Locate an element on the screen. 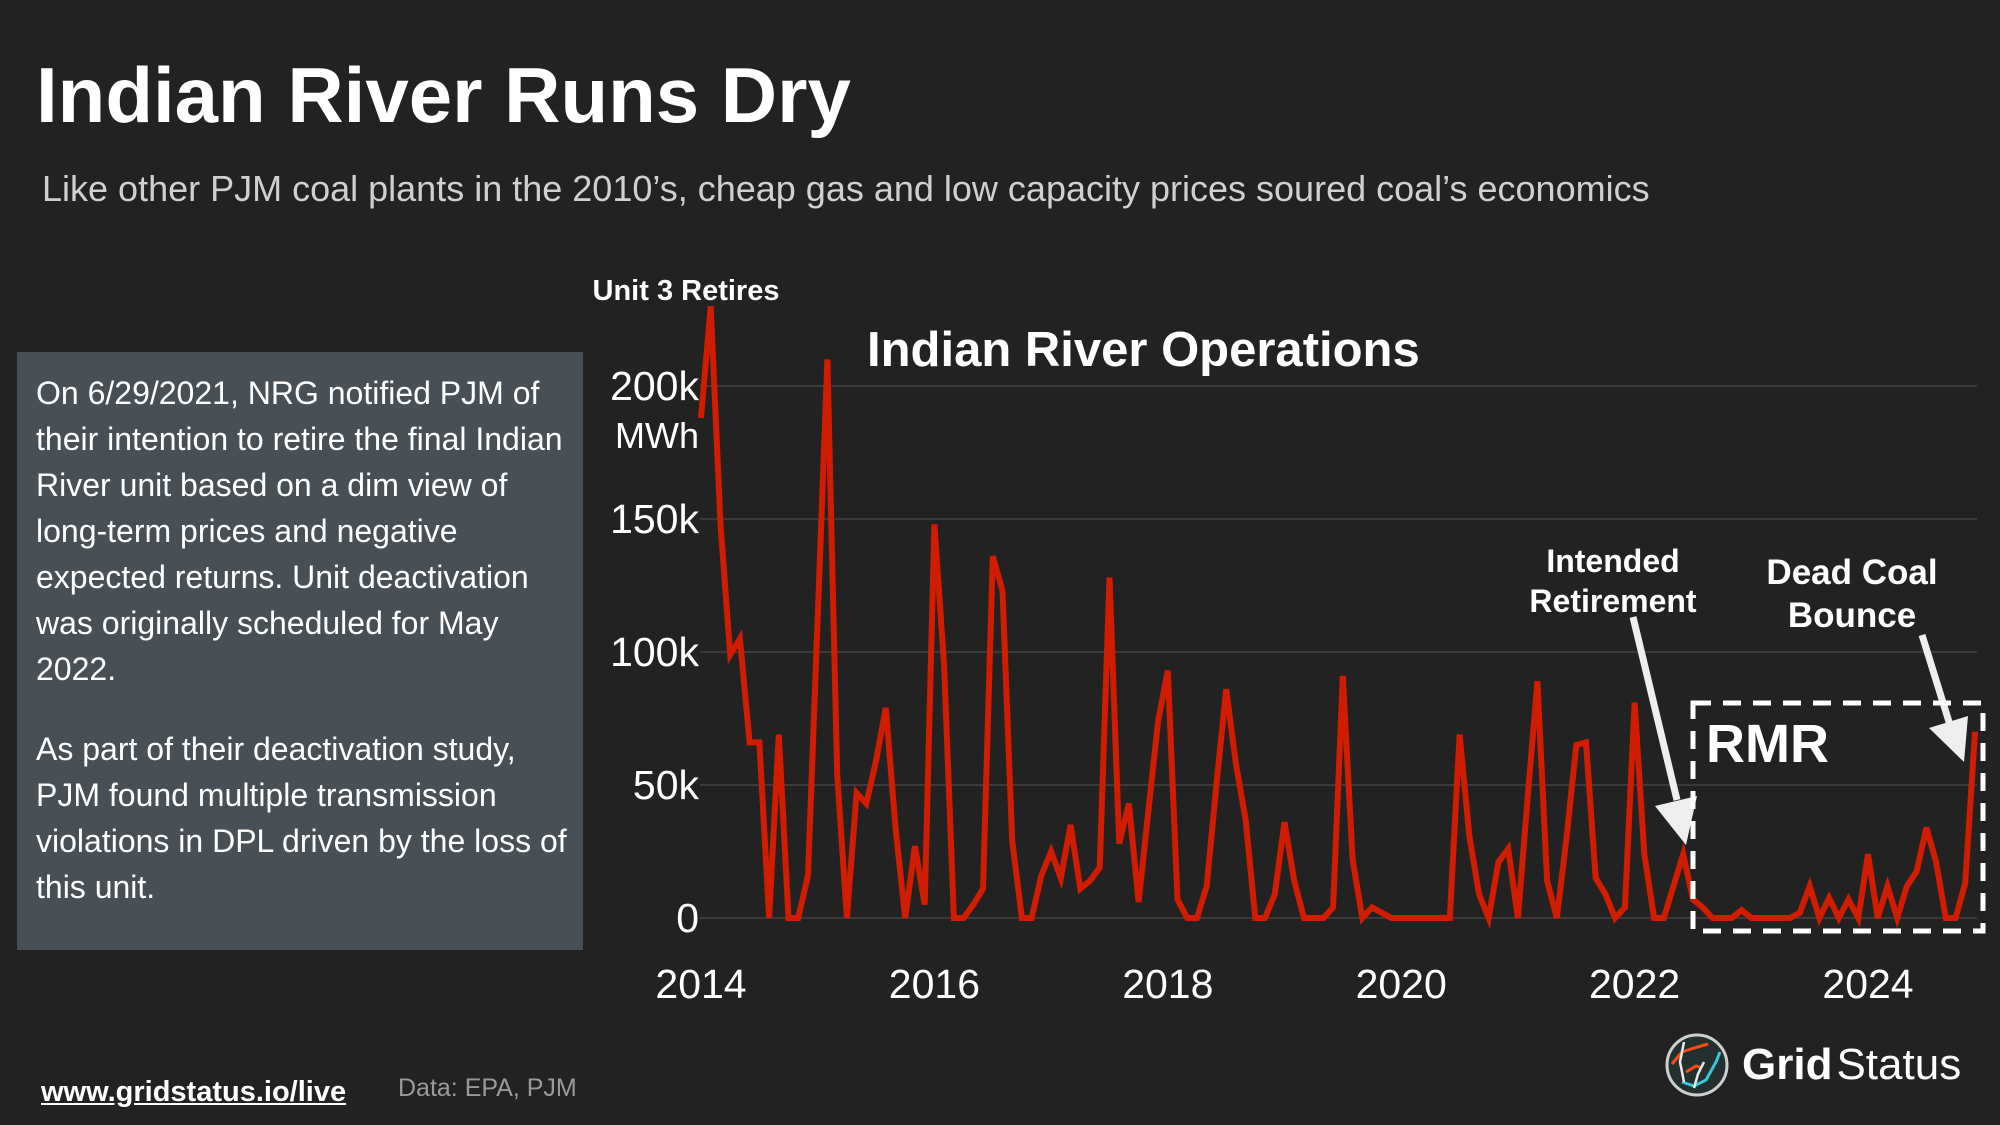 The image size is (2000, 1125). brand-name-regular: Status is located at coordinates (1899, 1064).